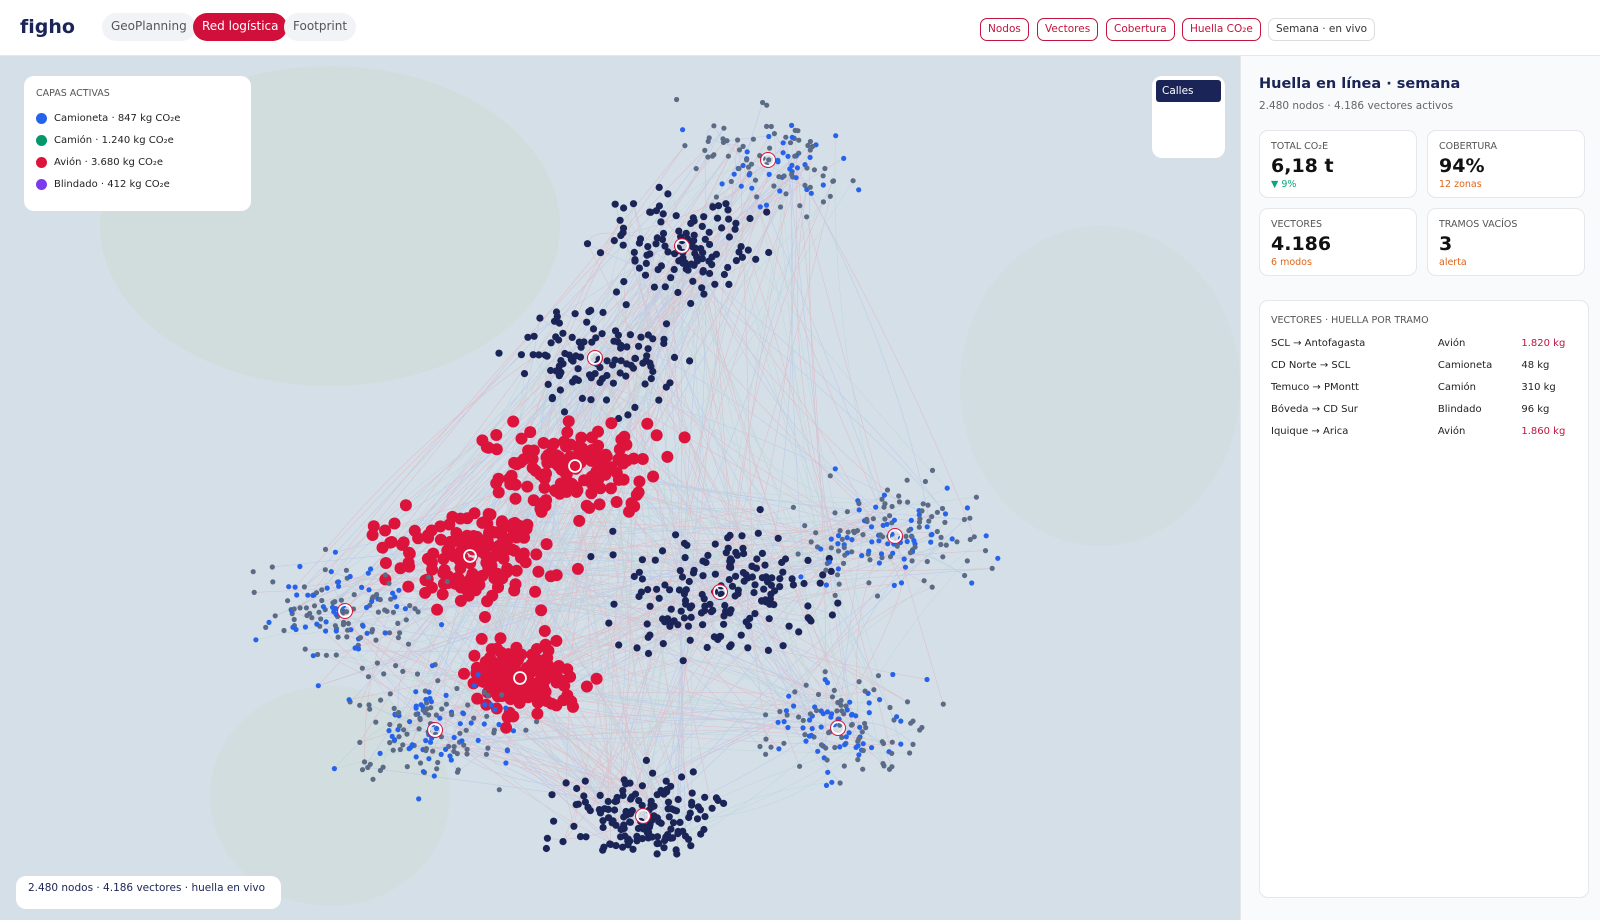 This screenshot has height=920, width=1600. Describe the element at coordinates (137, 140) in the screenshot. I see `legend-item: Camión · 1.240 kg CO₂e` at that location.